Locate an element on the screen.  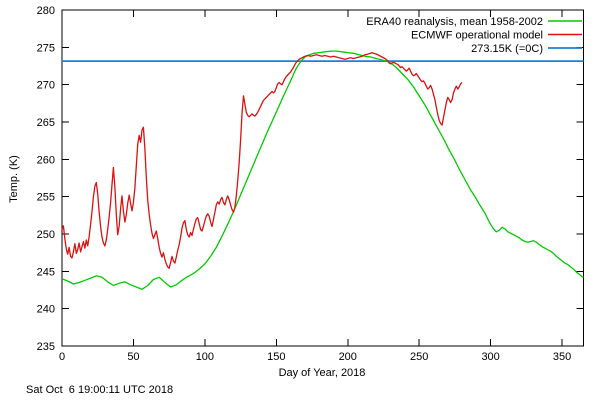
x-tick-label: 50 is located at coordinates (133, 357).